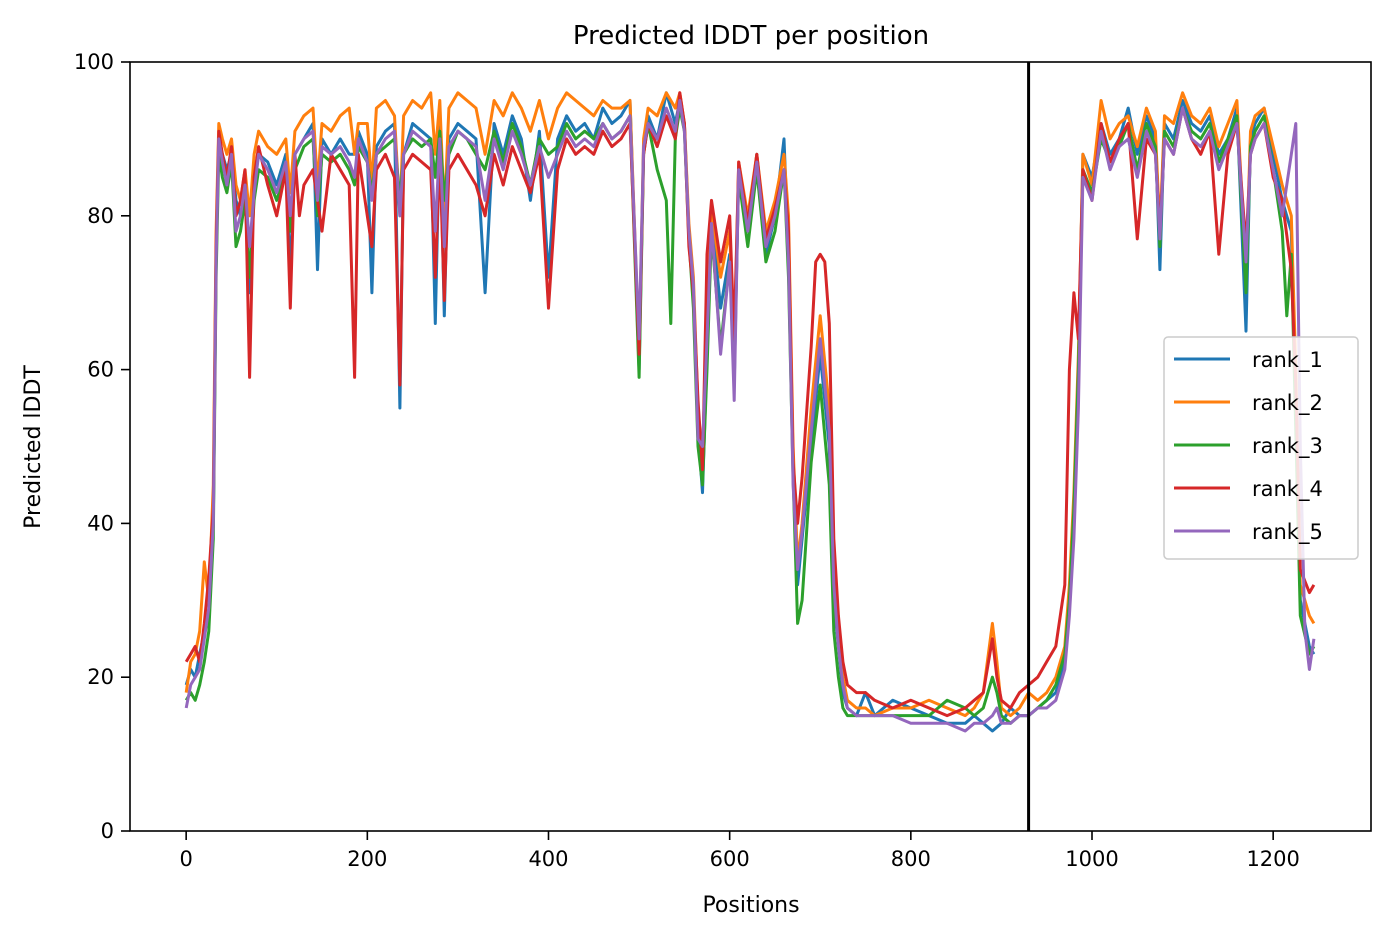 Image resolution: width=1391 pixels, height=939 pixels. What do you see at coordinates (100, 677) in the screenshot?
I see `y-tick-label: 20` at bounding box center [100, 677].